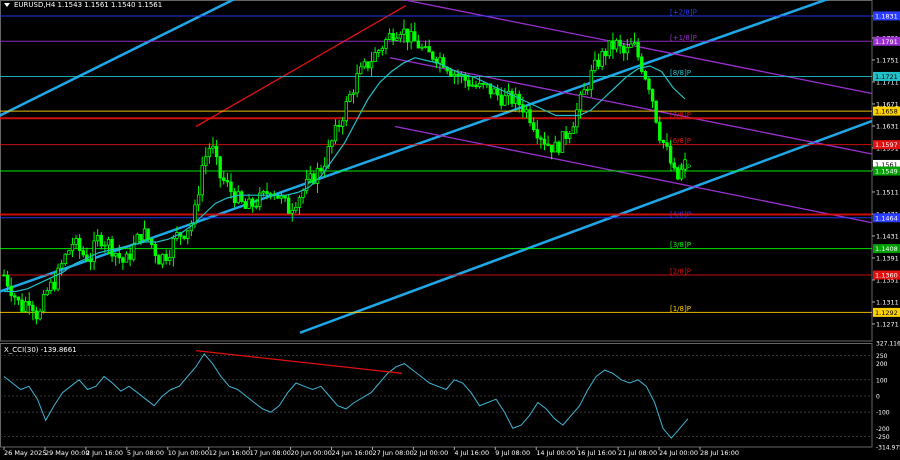 This screenshot has width=900, height=460. What do you see at coordinates (886, 165) in the screenshot?
I see `price-tag-text: 1.1561` at bounding box center [886, 165].